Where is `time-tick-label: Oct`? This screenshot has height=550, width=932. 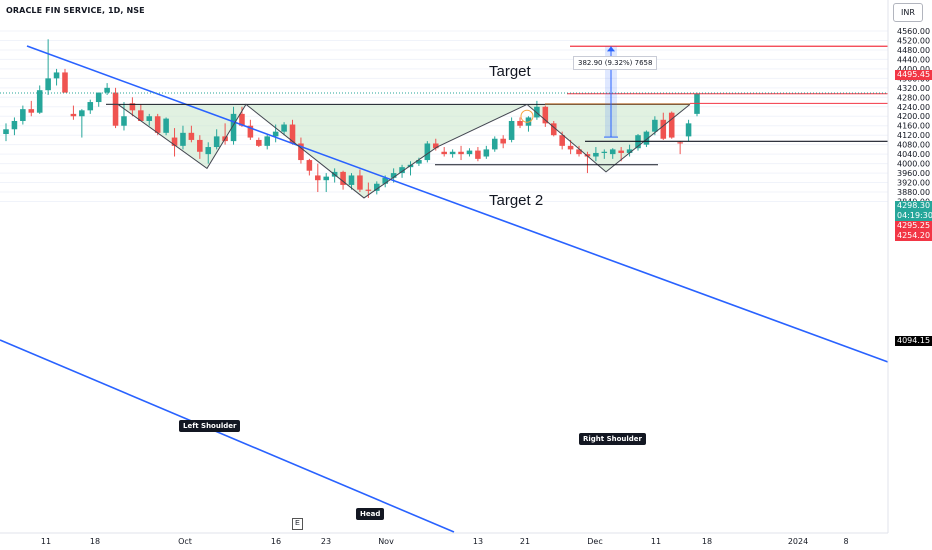
time-tick-label: Oct is located at coordinates (185, 541).